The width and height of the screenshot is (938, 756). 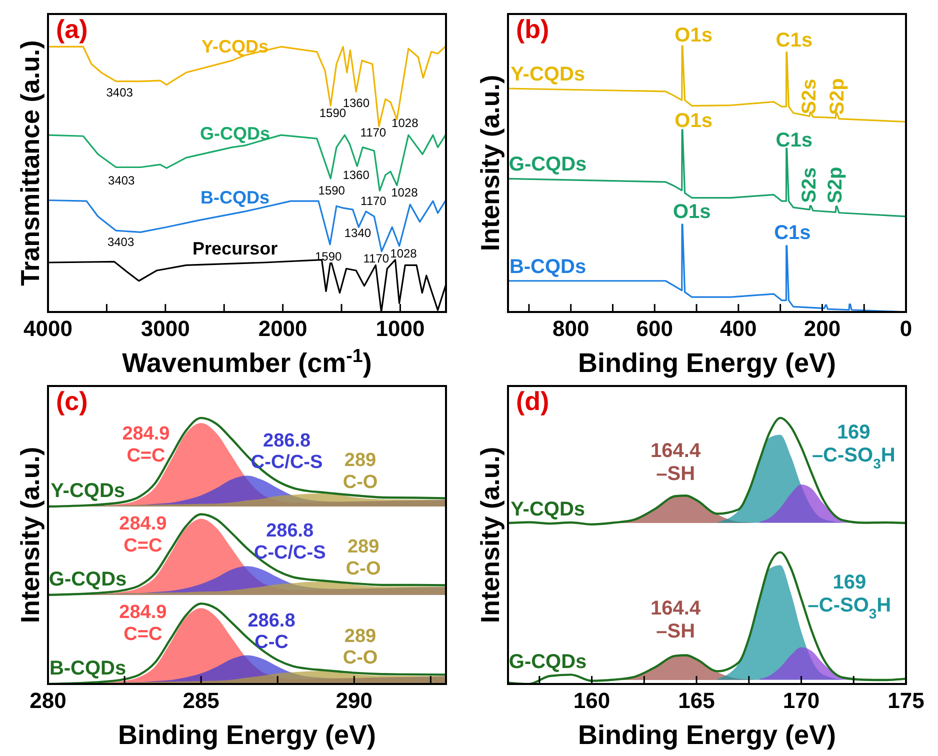 I want to click on x-tick-label: 285, so click(x=201, y=700).